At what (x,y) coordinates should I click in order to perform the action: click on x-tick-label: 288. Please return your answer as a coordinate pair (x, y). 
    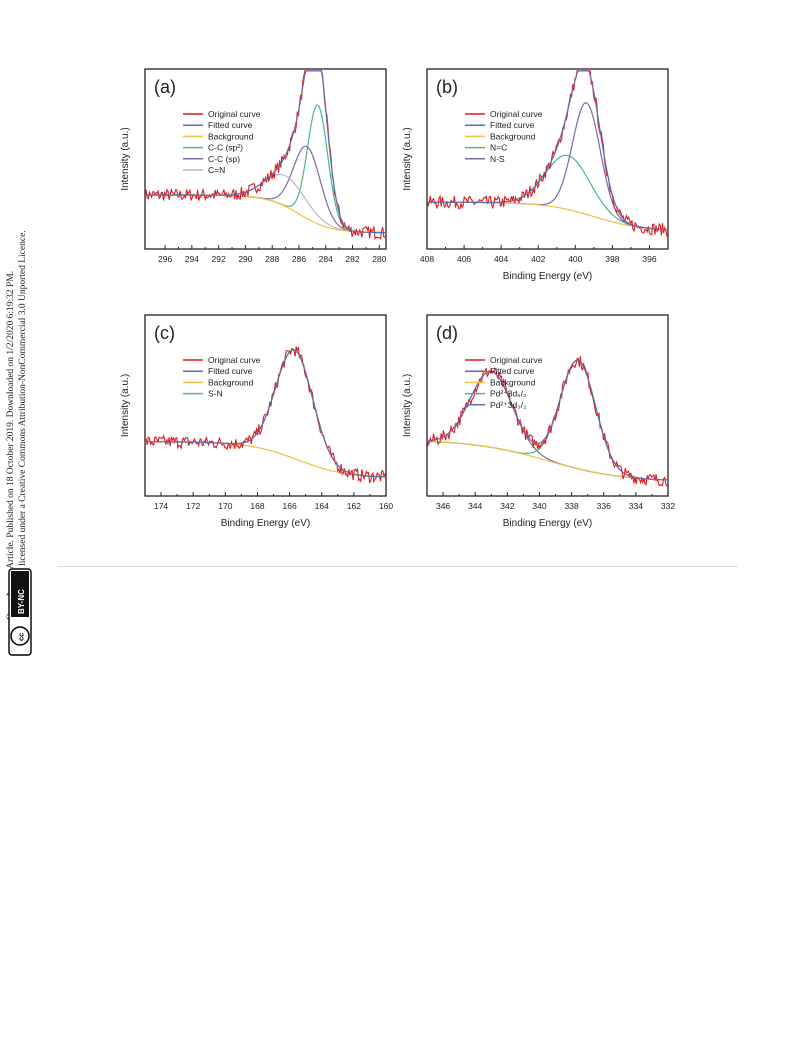
    Looking at the image, I should click on (272, 259).